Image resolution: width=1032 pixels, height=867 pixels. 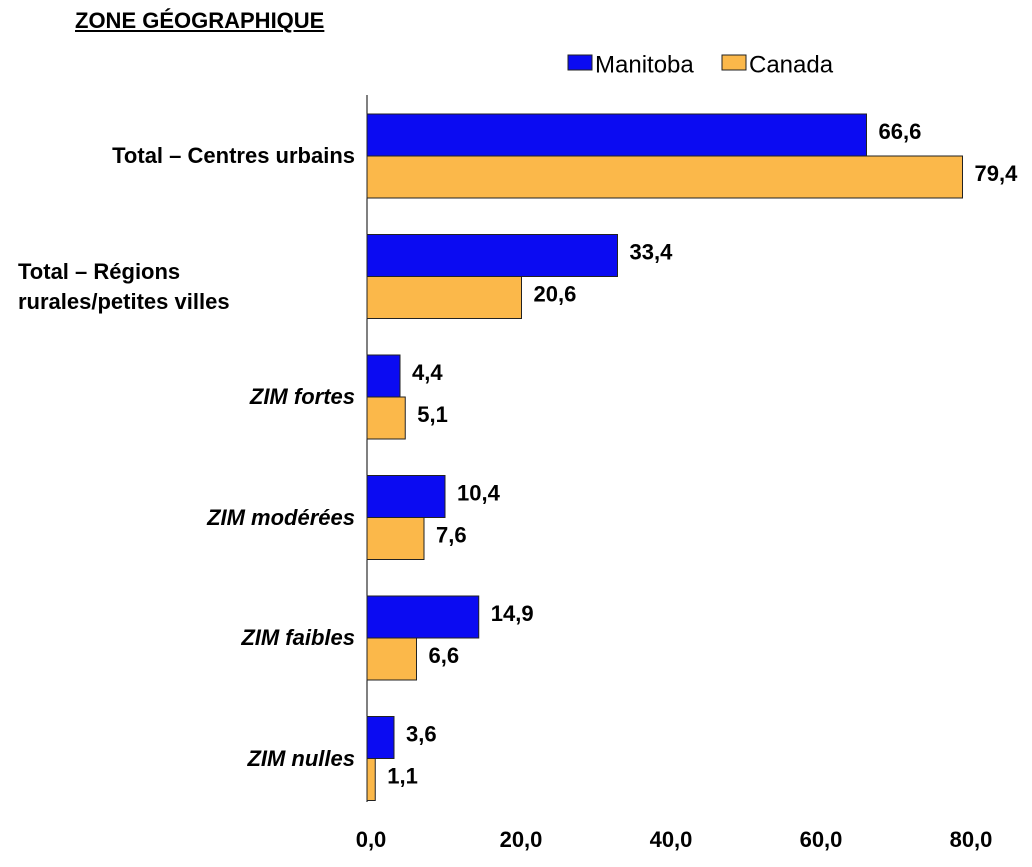 I want to click on chart-title: ZONE GÉOGRAPHIQUE, so click(x=200, y=20).